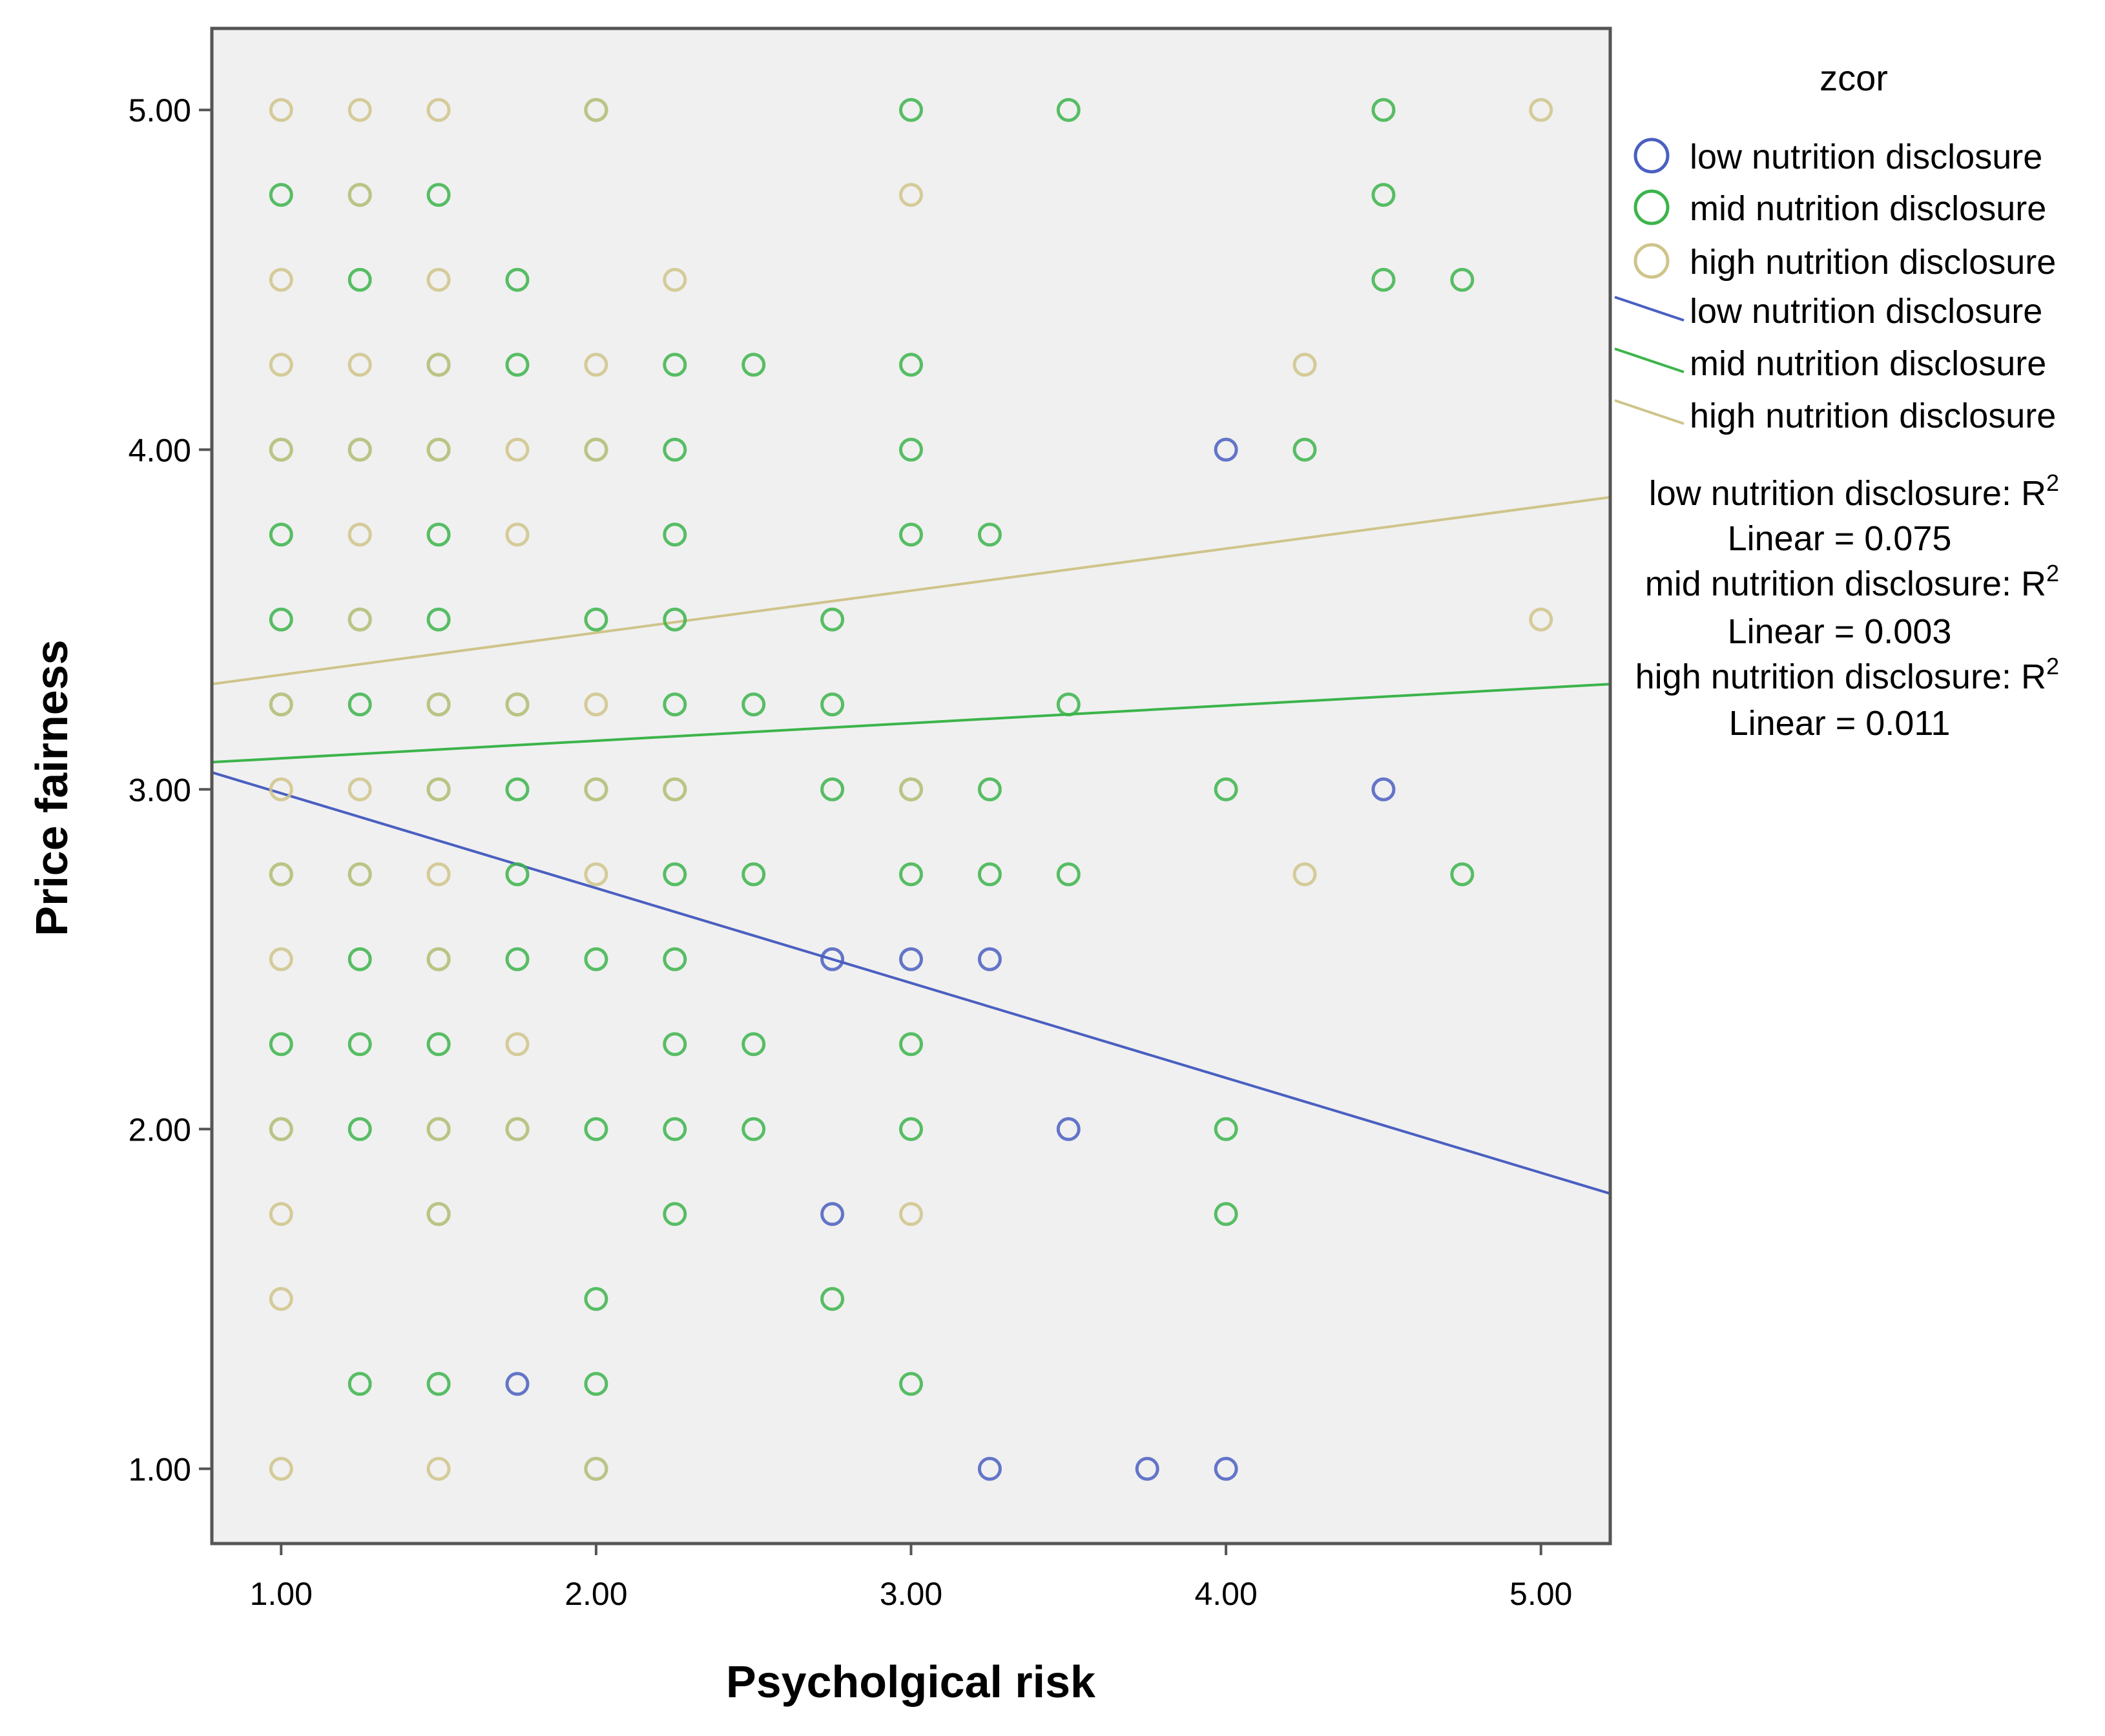 The height and width of the screenshot is (1736, 2105). I want to click on legend-marker-low, so click(1651, 156).